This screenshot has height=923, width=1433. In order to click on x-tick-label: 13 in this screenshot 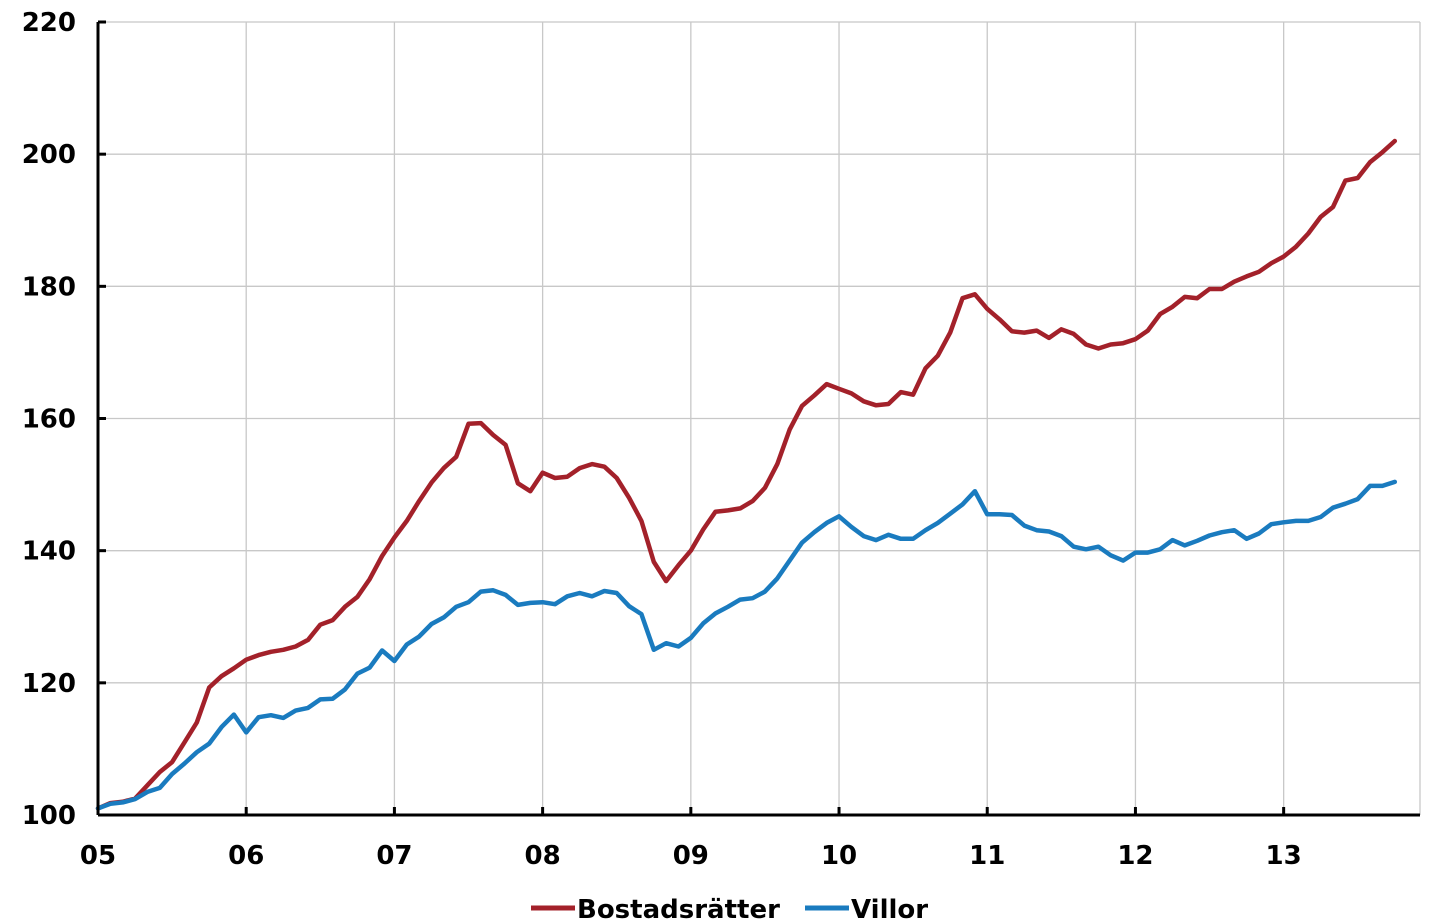, I will do `click(1284, 856)`.